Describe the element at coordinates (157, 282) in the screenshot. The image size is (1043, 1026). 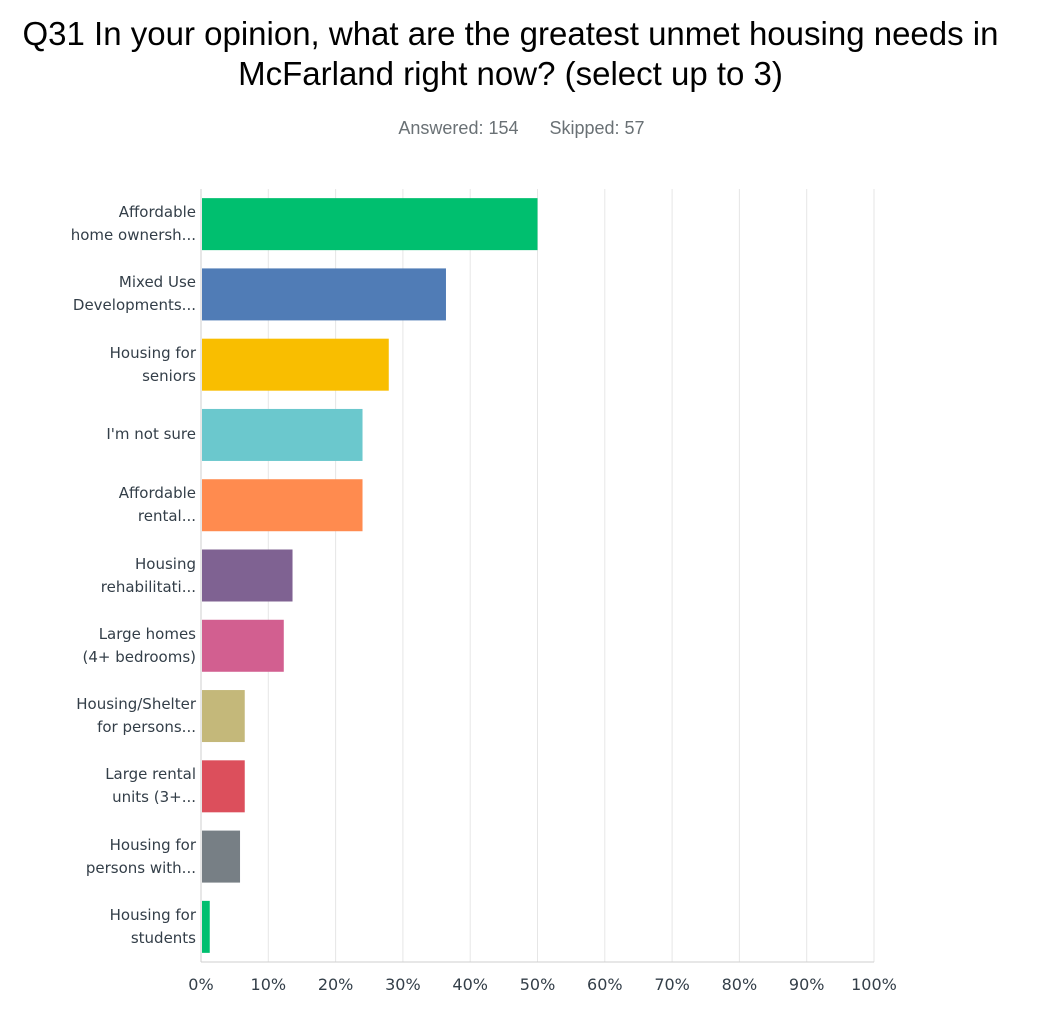
I see `category-label-line: Mixed Use` at that location.